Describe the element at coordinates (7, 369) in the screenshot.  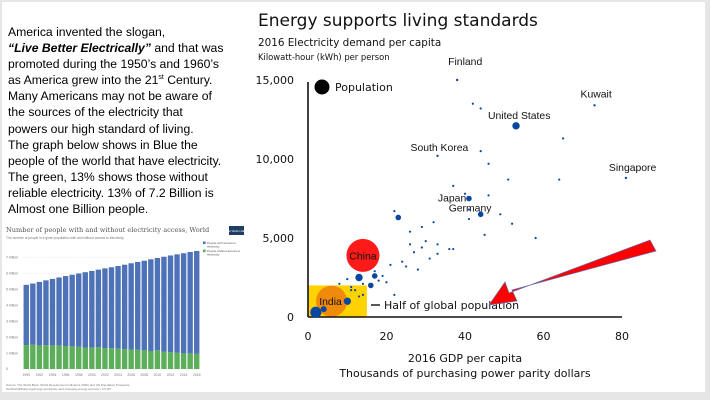
I see `mini-y-tick: 0` at that location.